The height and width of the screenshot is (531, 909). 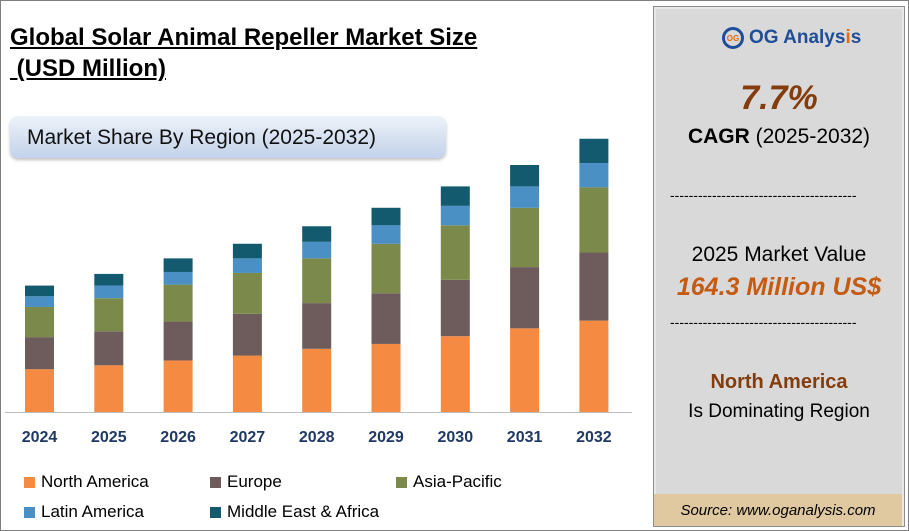 I want to click on logo-text: OG Analysis, so click(x=805, y=38).